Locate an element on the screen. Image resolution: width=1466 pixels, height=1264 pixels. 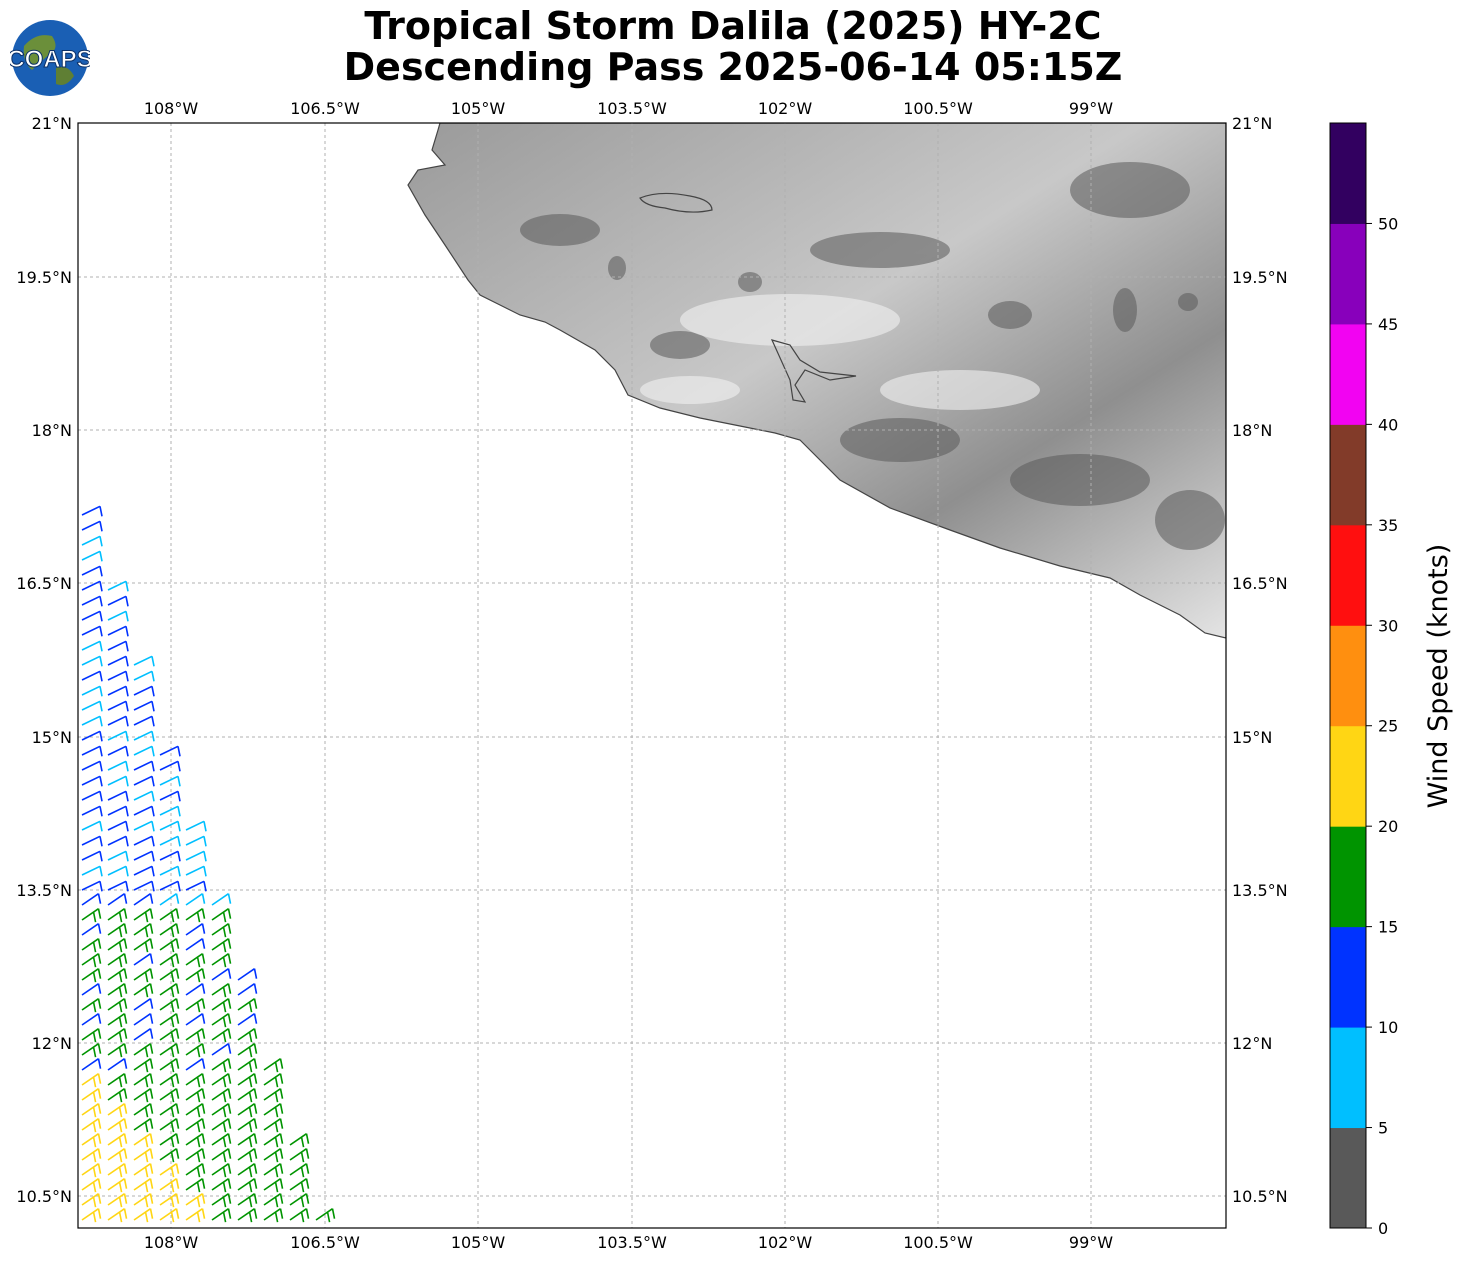
title-line-2: Descending Pass 2025-06-14 05:15Z is located at coordinates (733, 67).